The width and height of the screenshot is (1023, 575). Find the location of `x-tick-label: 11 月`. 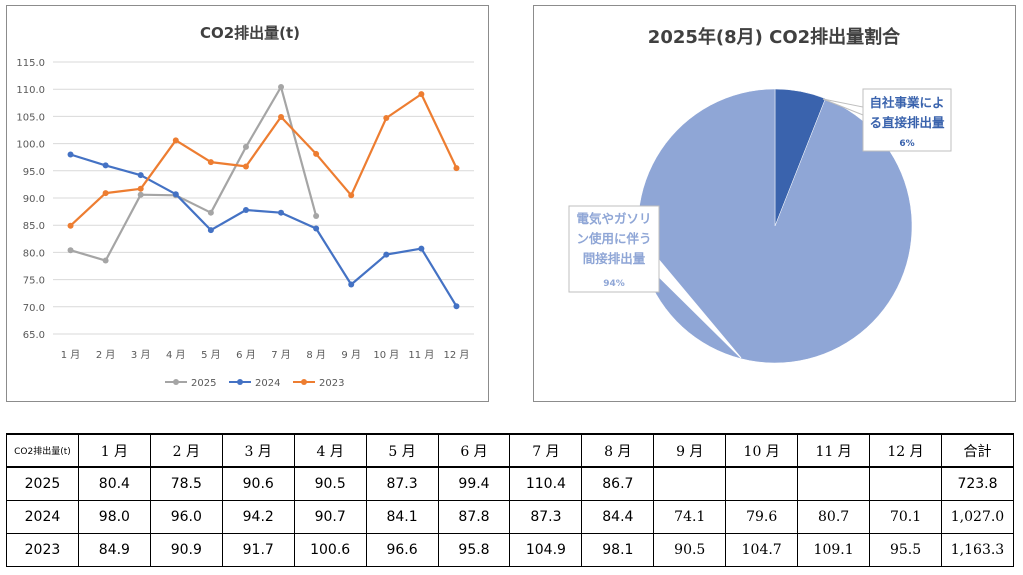

x-tick-label: 11 月 is located at coordinates (421, 355).